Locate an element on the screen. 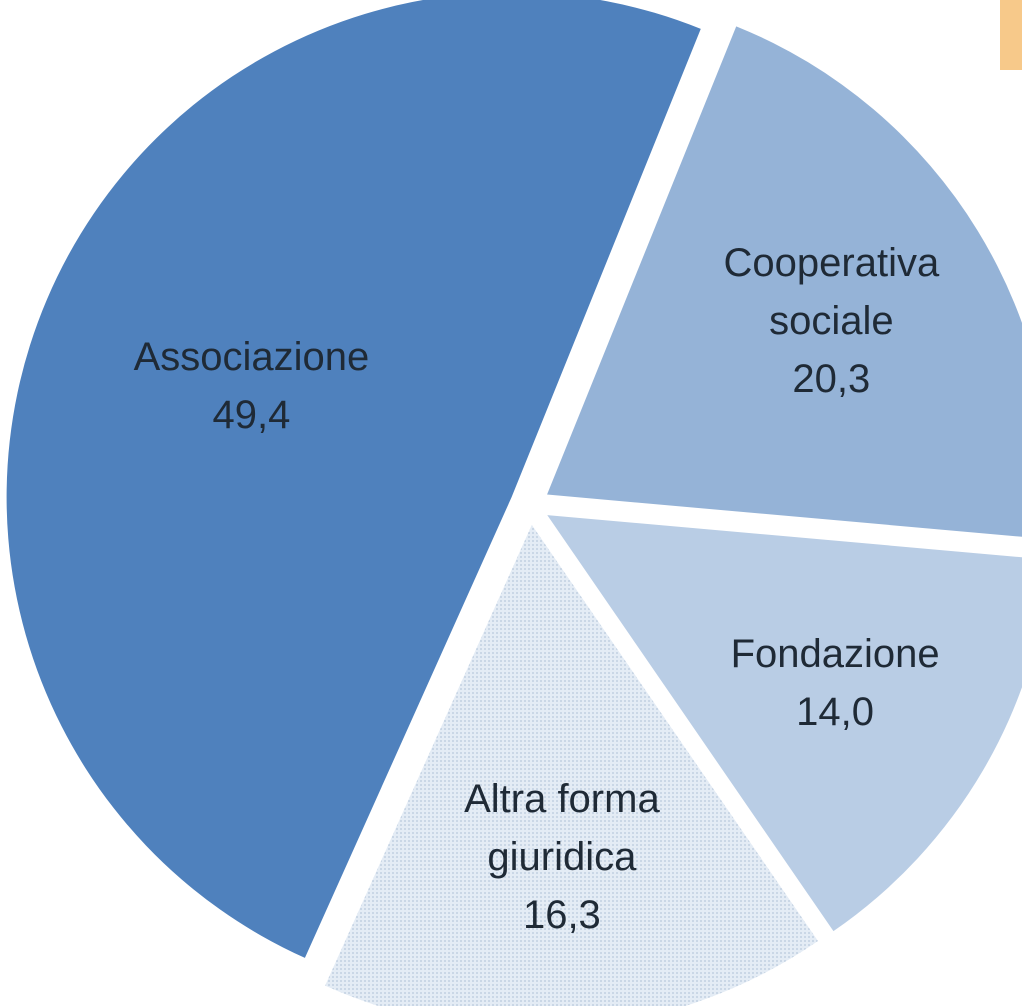 The width and height of the screenshot is (1022, 1006). category-label: Altra forma giuridica is located at coordinates (562, 827).